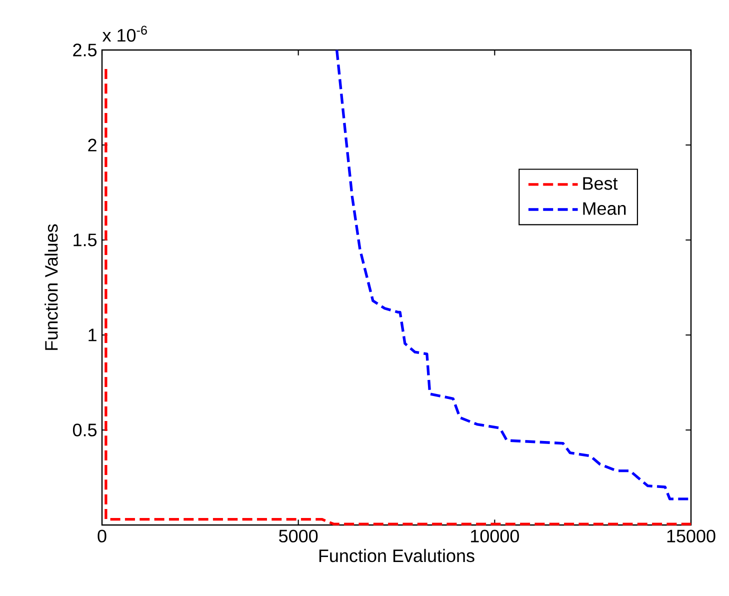  Describe the element at coordinates (691, 536) in the screenshot. I see `x-tick-label: 15000` at that location.